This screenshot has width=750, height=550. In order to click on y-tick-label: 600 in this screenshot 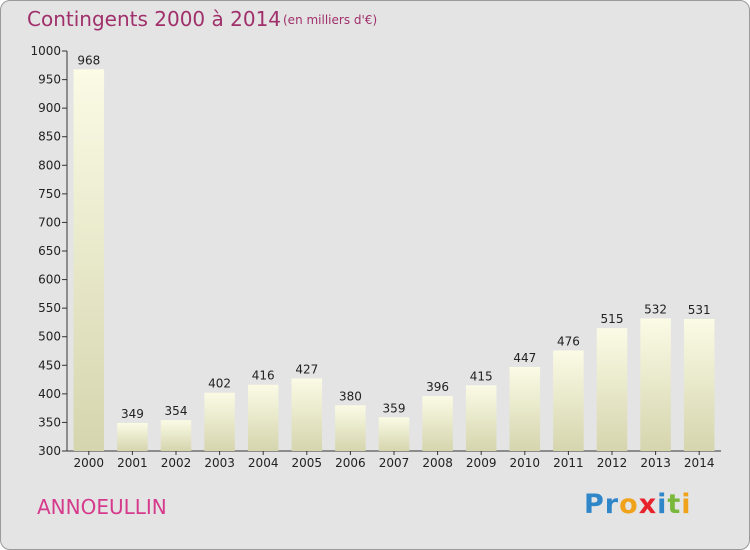, I will do `click(49, 280)`.